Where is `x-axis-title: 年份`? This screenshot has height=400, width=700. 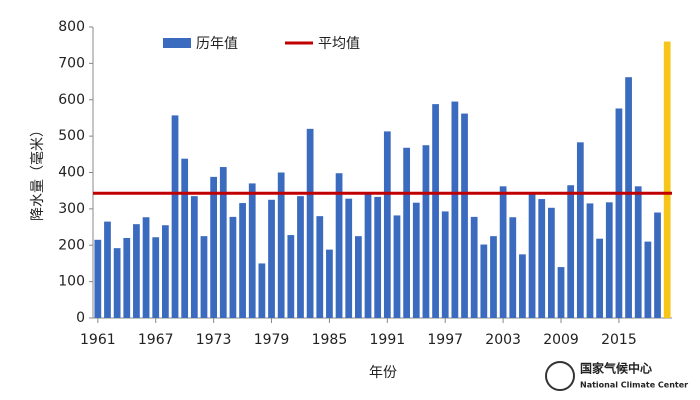 x-axis-title: 年份 is located at coordinates (383, 373).